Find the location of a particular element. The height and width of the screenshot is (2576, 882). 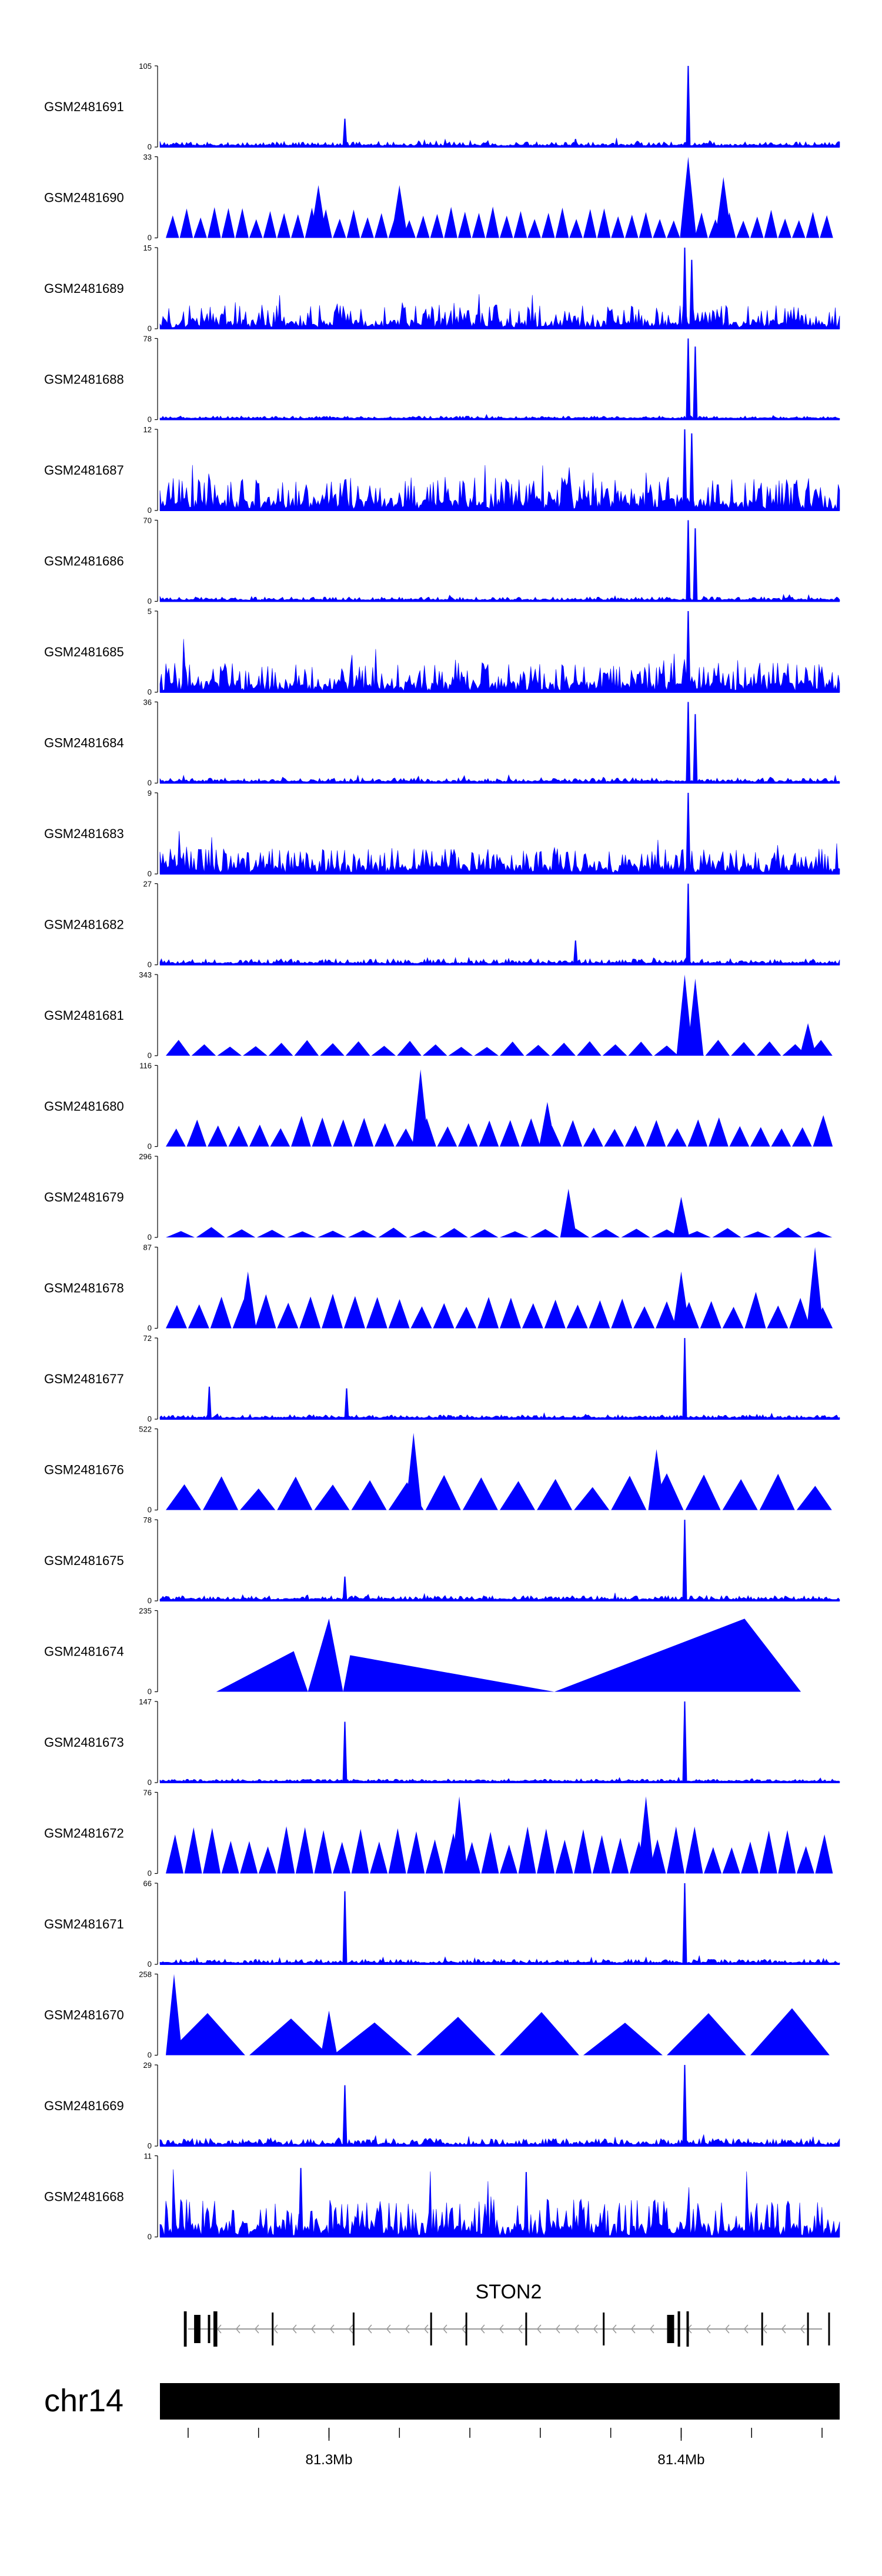

track-GSM2481681: GSM2481681 343 0 is located at coordinates (440, 1015).